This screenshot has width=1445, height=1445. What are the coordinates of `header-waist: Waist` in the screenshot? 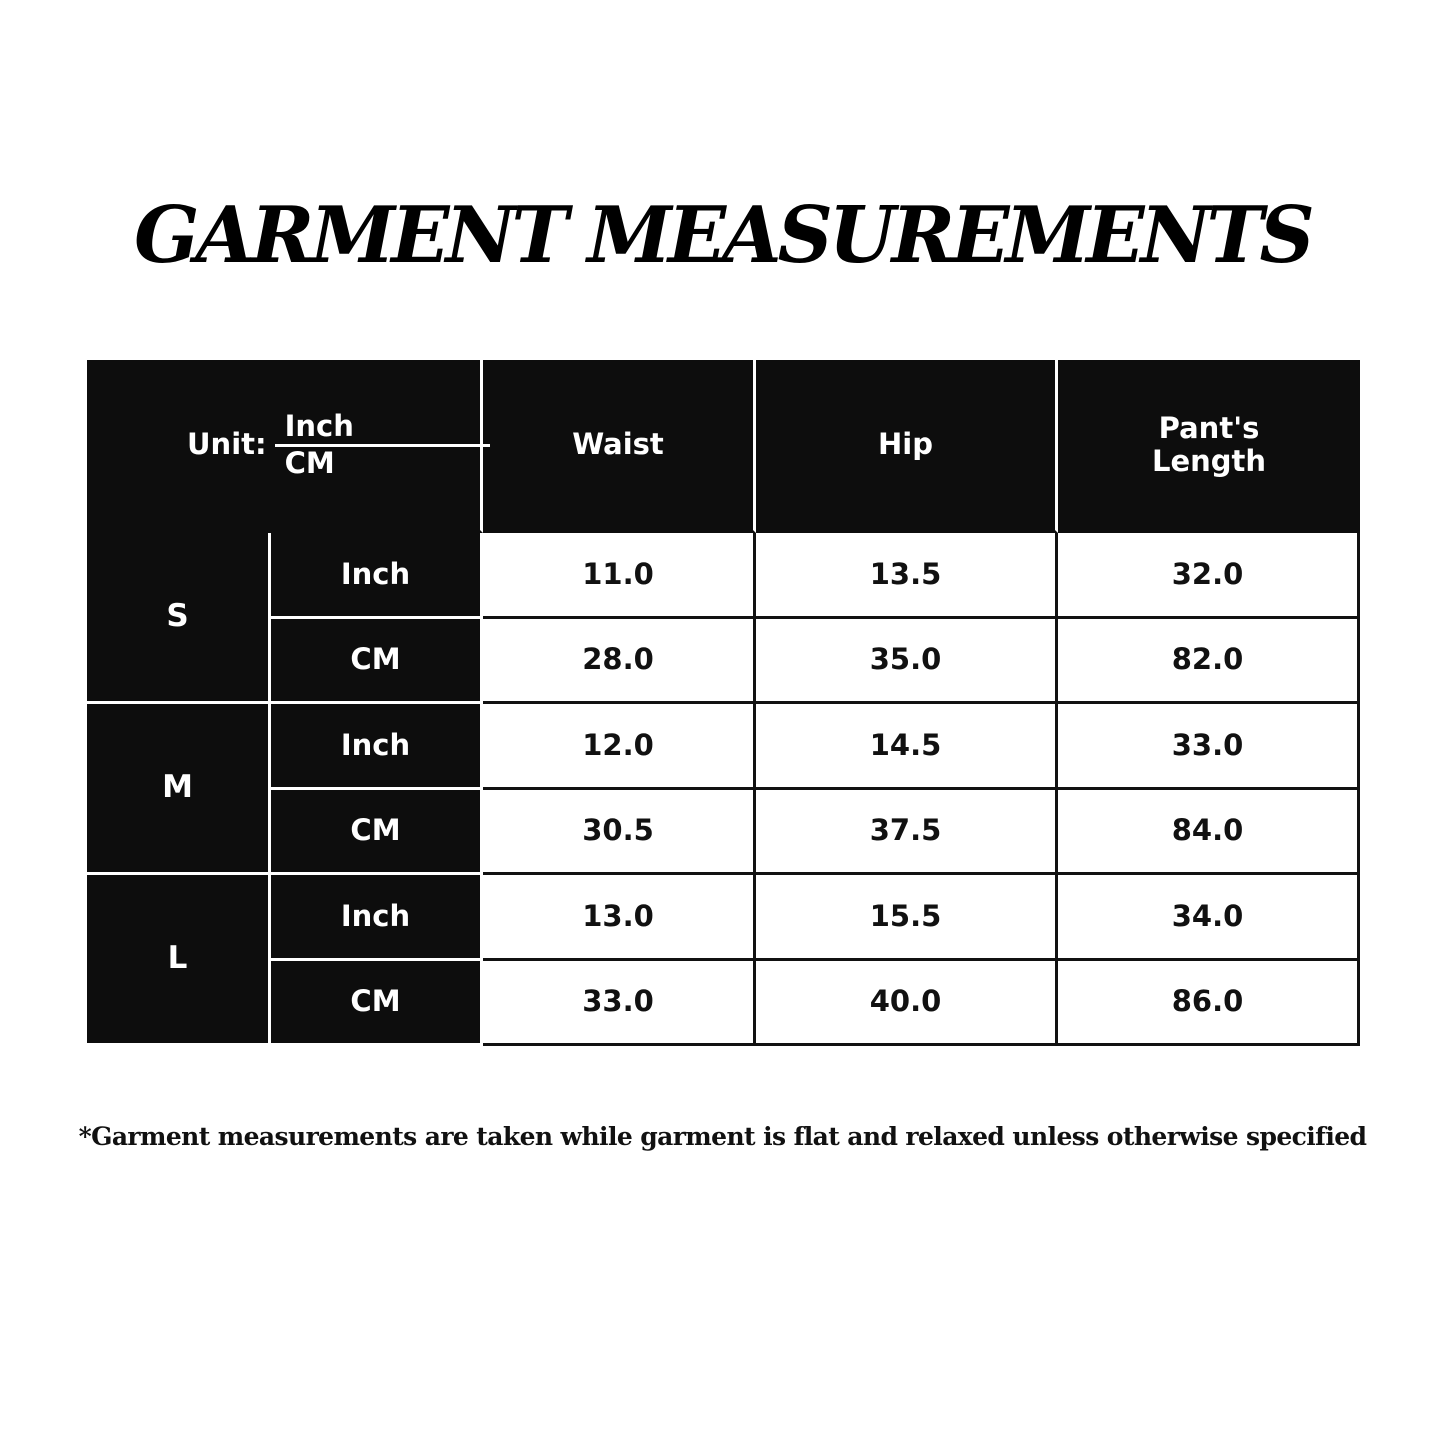 It's located at (619, 446).